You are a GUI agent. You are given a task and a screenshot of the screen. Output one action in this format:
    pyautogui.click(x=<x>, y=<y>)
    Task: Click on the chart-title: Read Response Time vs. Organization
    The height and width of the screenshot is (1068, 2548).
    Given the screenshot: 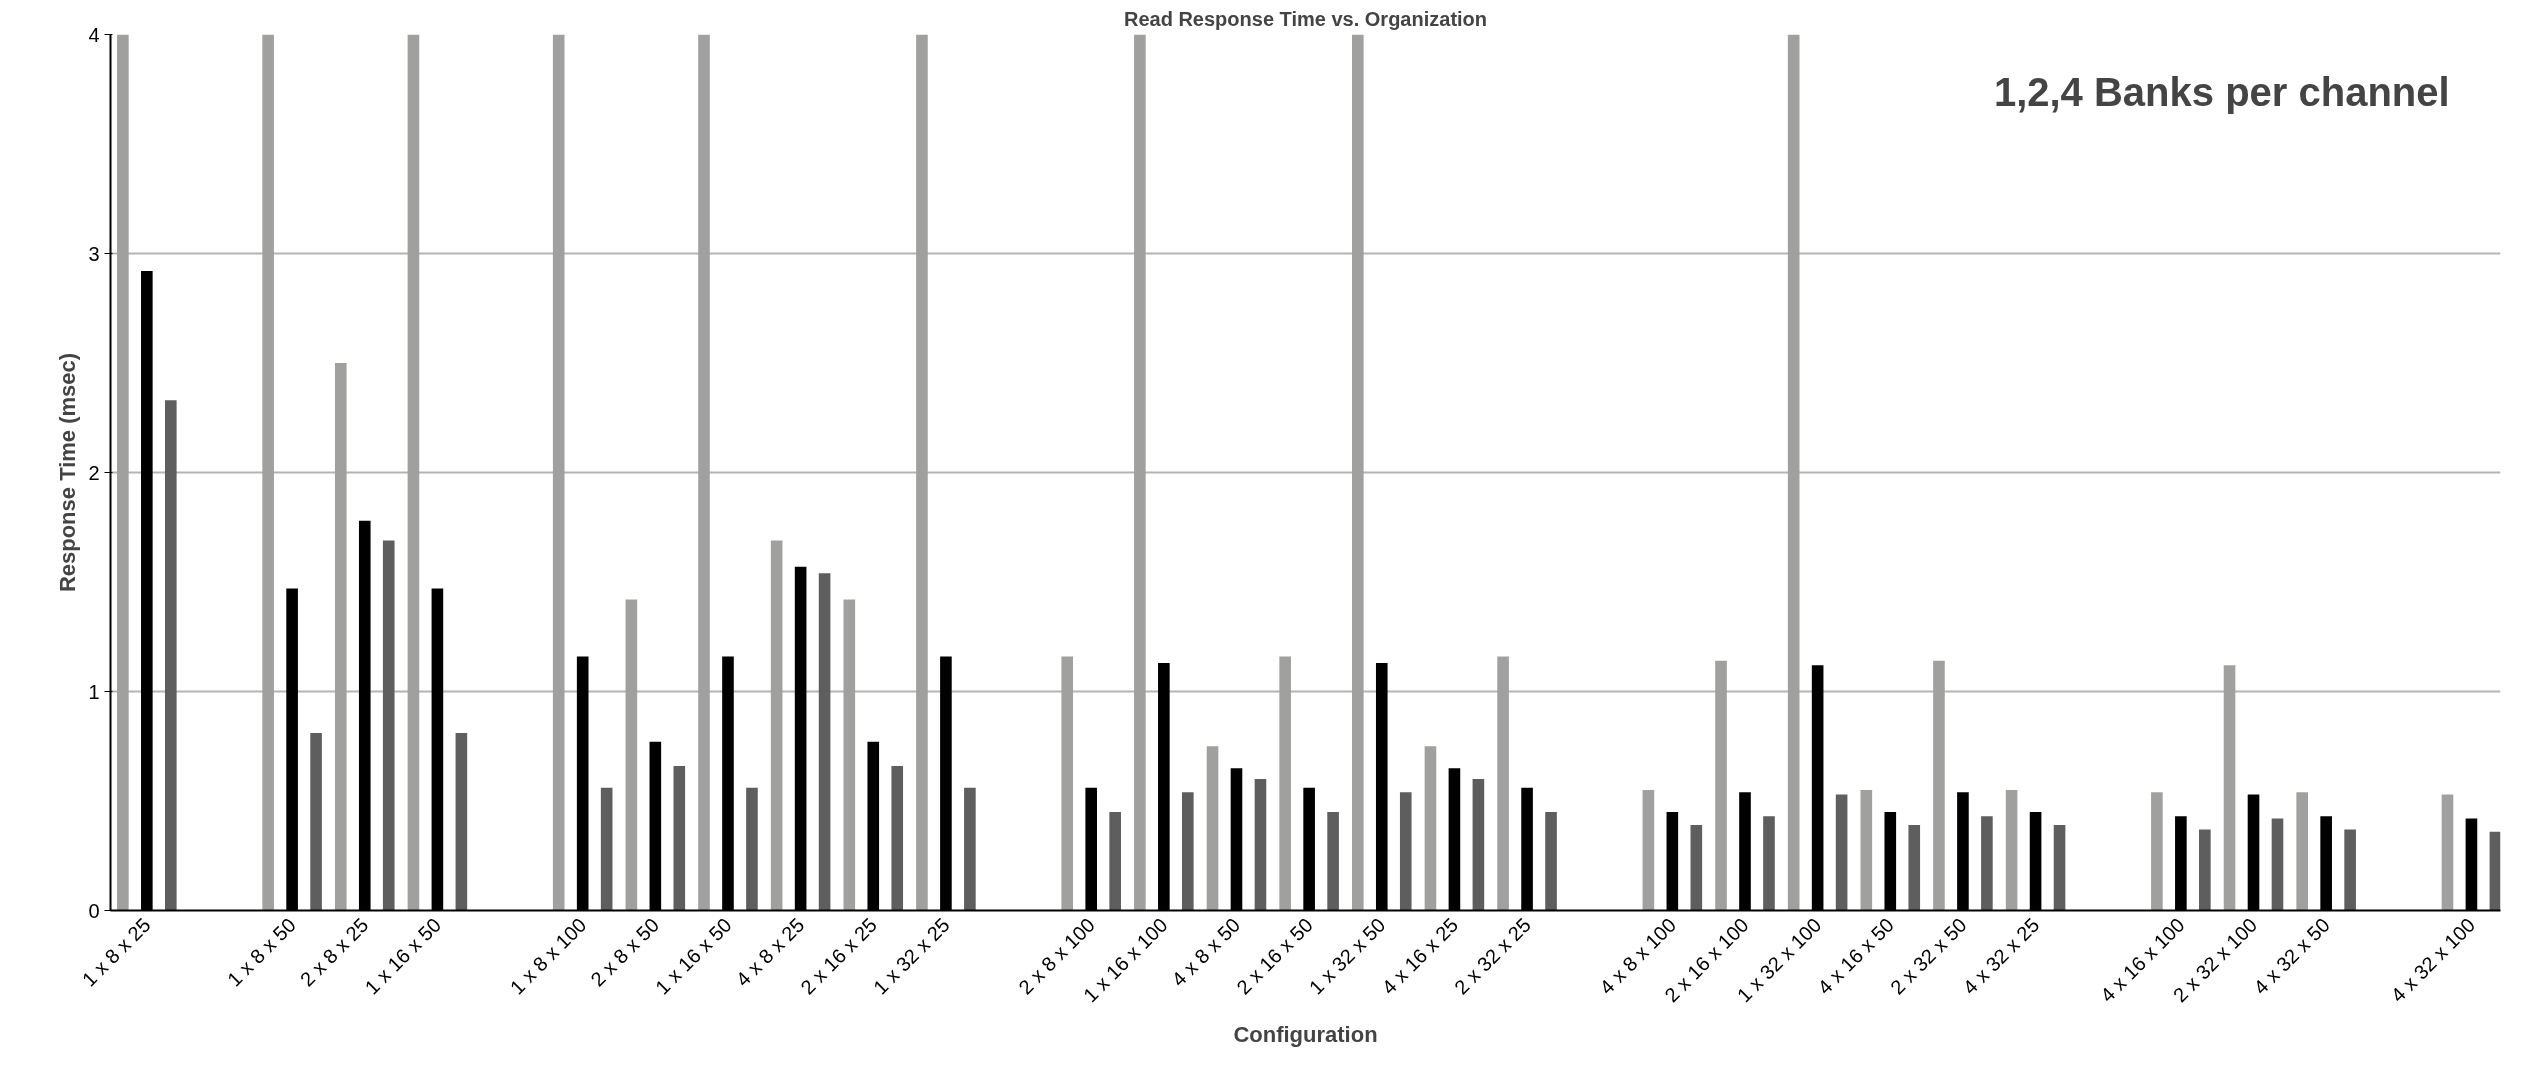 What is the action you would take?
    pyautogui.click(x=1305, y=18)
    